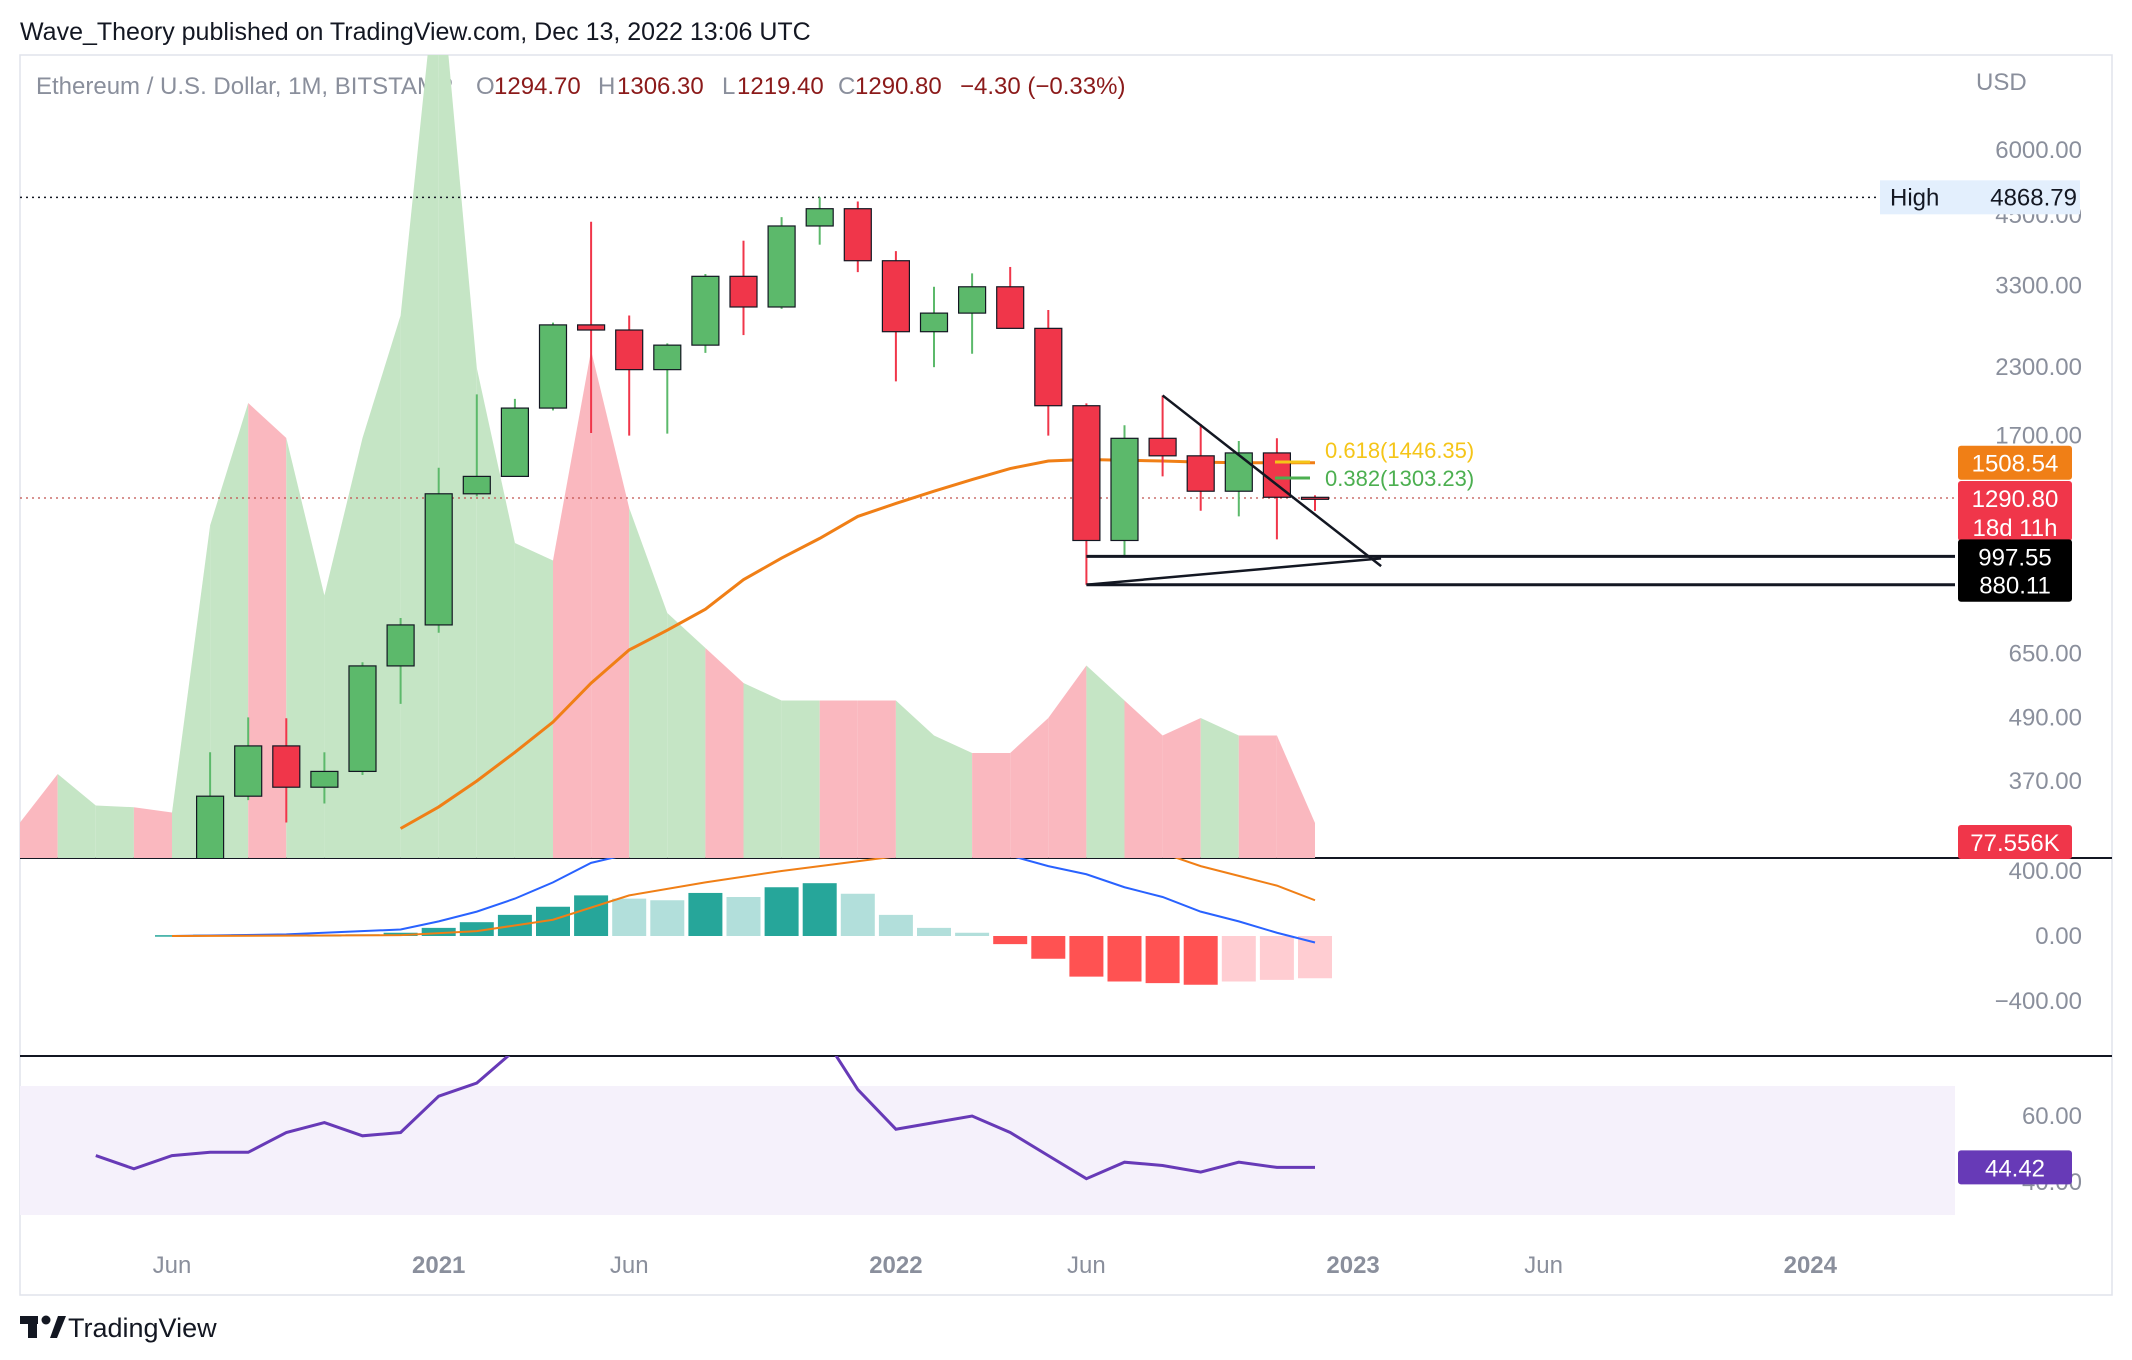 The image size is (2132, 1360). I want to click on rsi-badge-bg, so click(2015, 1167).